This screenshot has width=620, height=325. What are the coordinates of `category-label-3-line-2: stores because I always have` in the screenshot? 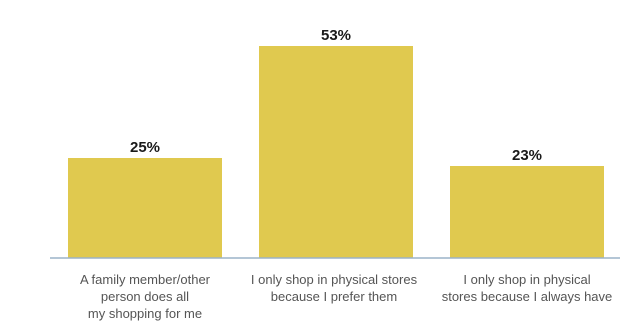 It's located at (527, 296).